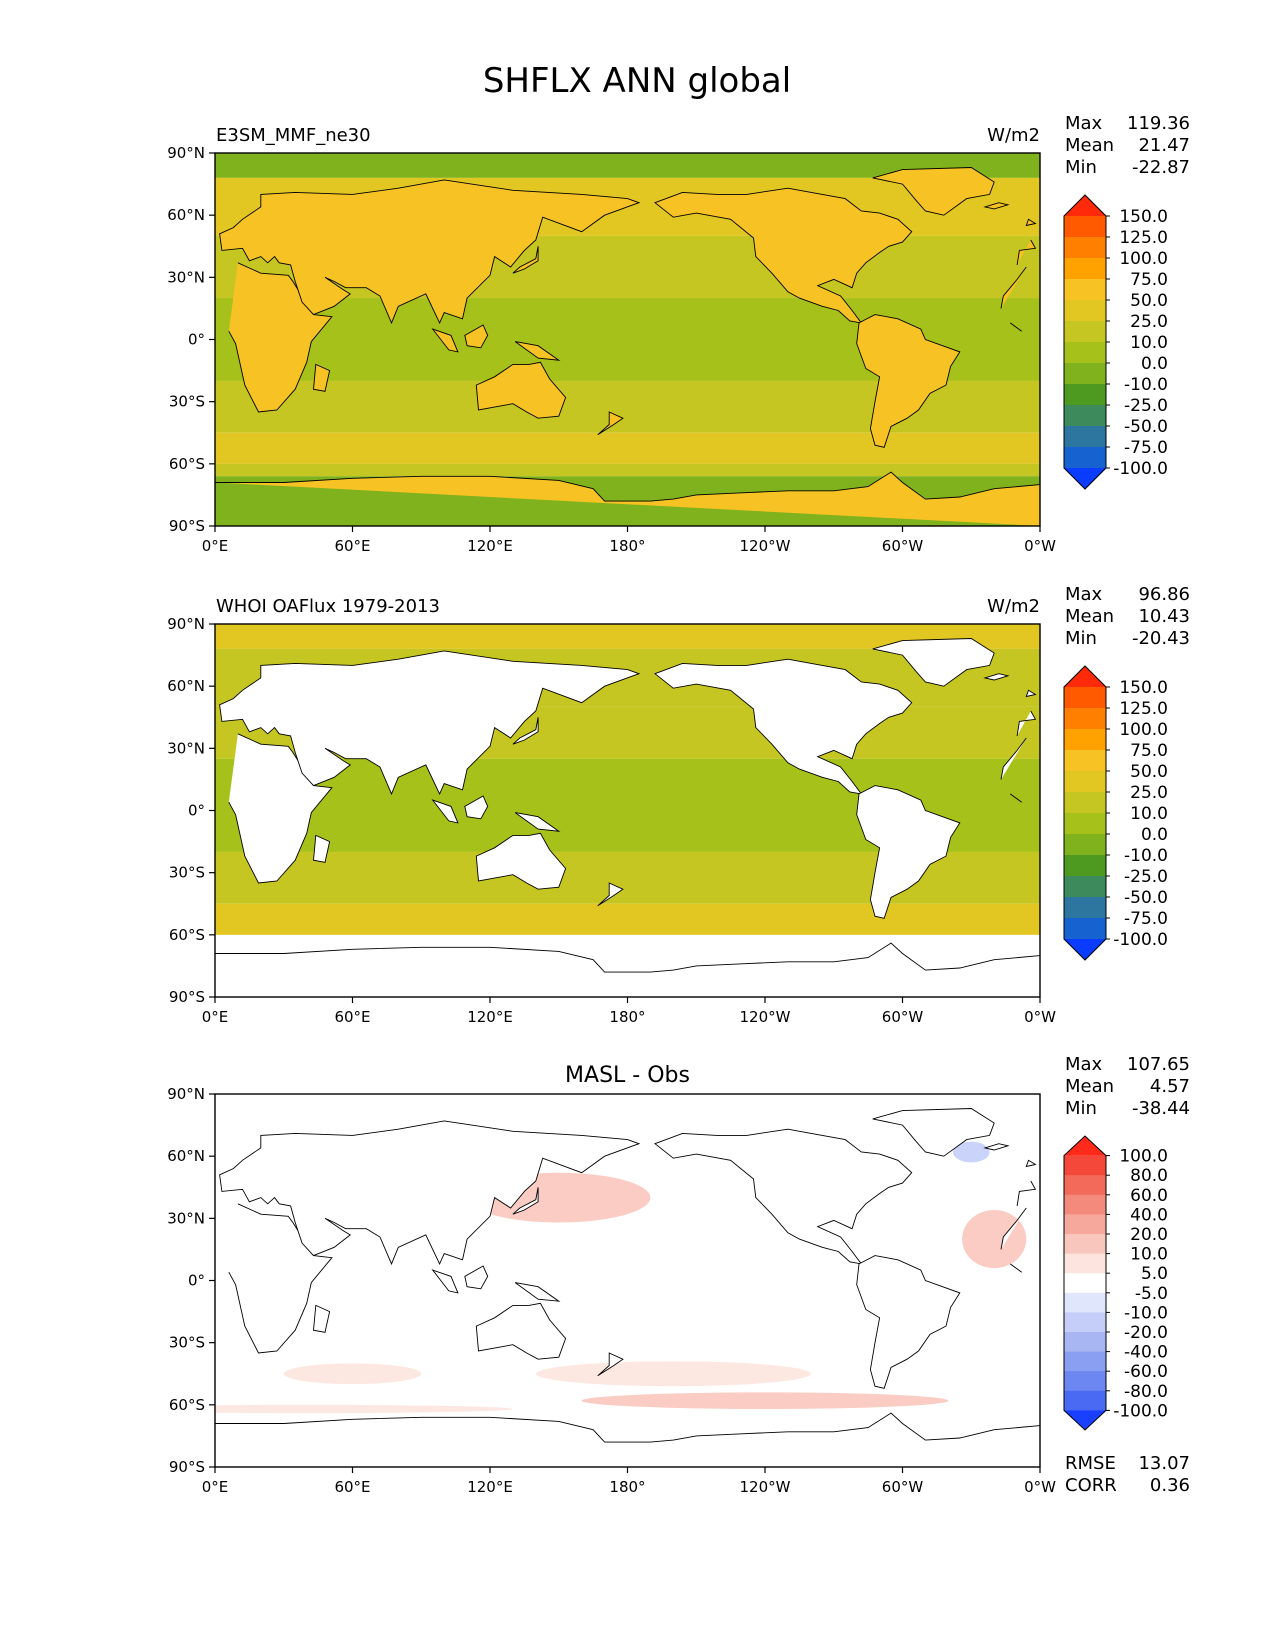 The image size is (1275, 1650). I want to click on stat-value-max: 96.86, so click(1164, 594).